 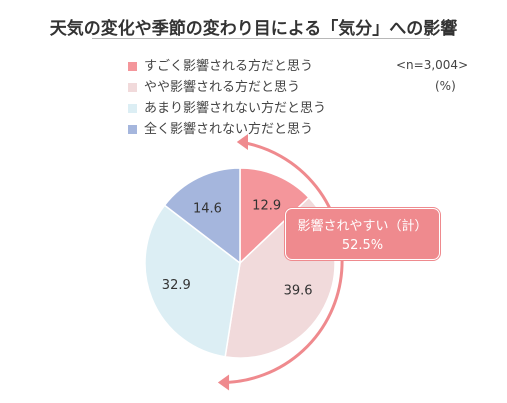 What do you see at coordinates (266, 205) in the screenshot?
I see `pie-slice-label-1: 12.9` at bounding box center [266, 205].